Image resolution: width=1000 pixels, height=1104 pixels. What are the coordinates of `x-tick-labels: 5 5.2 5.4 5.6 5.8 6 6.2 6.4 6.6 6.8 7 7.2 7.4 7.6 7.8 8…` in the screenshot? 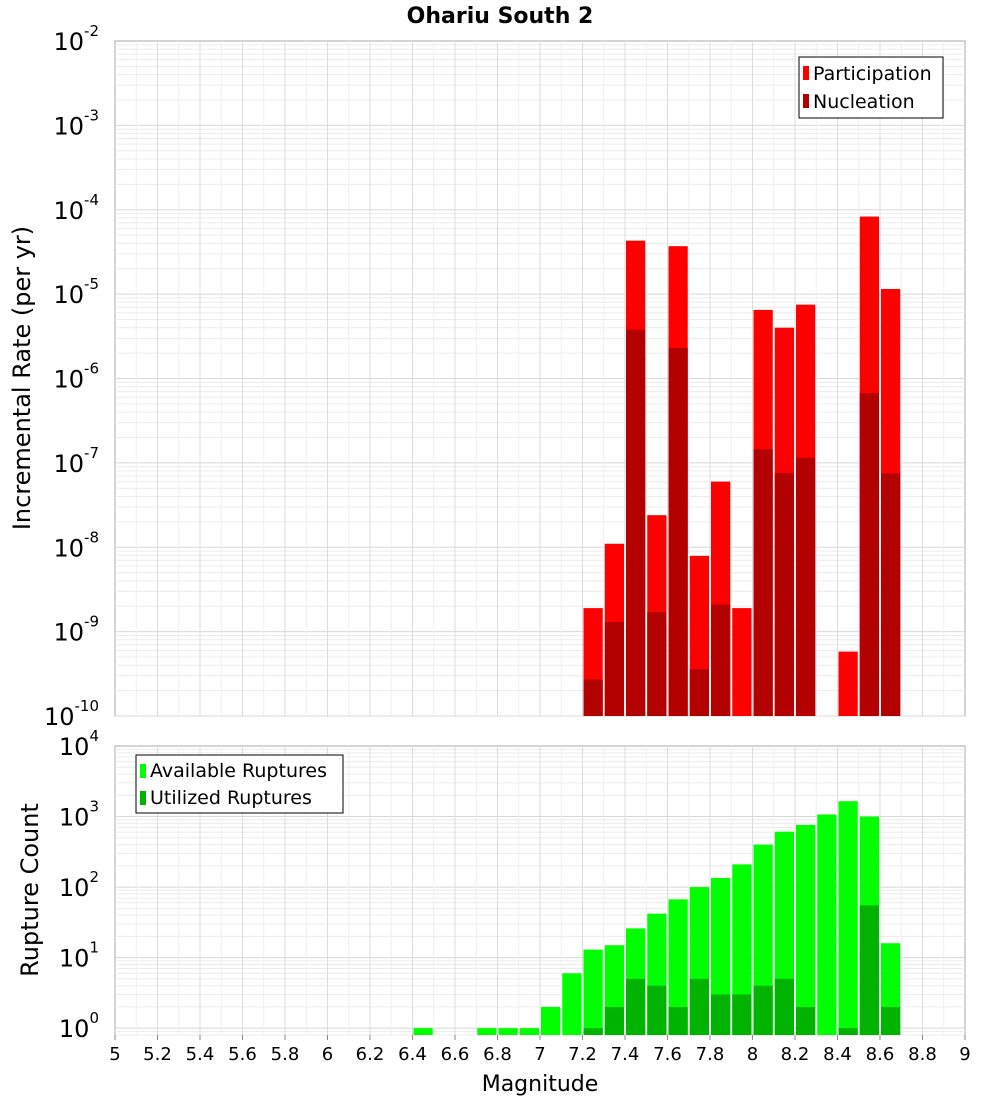 It's located at (540, 1050).